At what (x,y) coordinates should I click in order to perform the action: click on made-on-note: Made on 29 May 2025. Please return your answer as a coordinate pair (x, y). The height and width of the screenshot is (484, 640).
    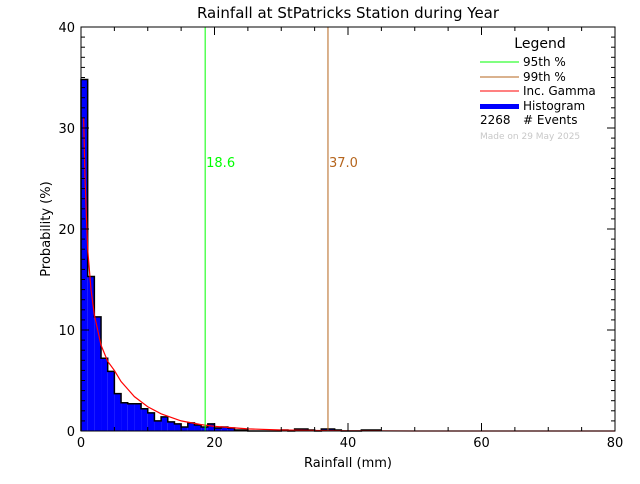
    Looking at the image, I should click on (530, 137).